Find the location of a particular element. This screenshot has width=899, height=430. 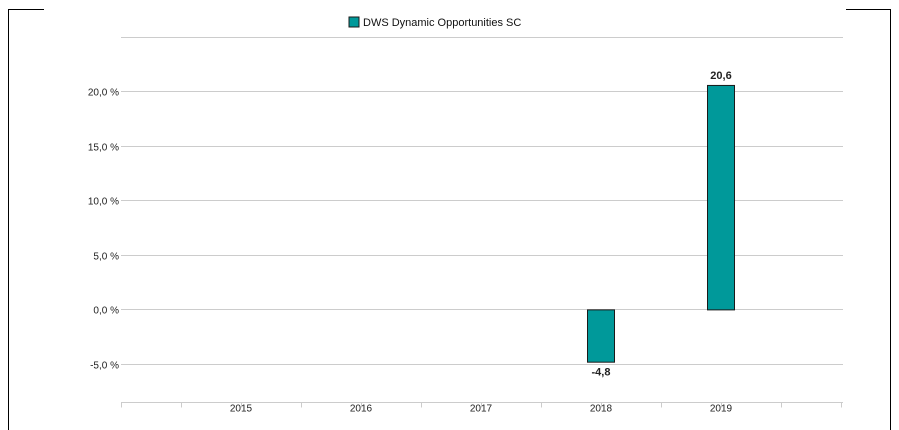

x-tick-label: 2019 is located at coordinates (721, 409).